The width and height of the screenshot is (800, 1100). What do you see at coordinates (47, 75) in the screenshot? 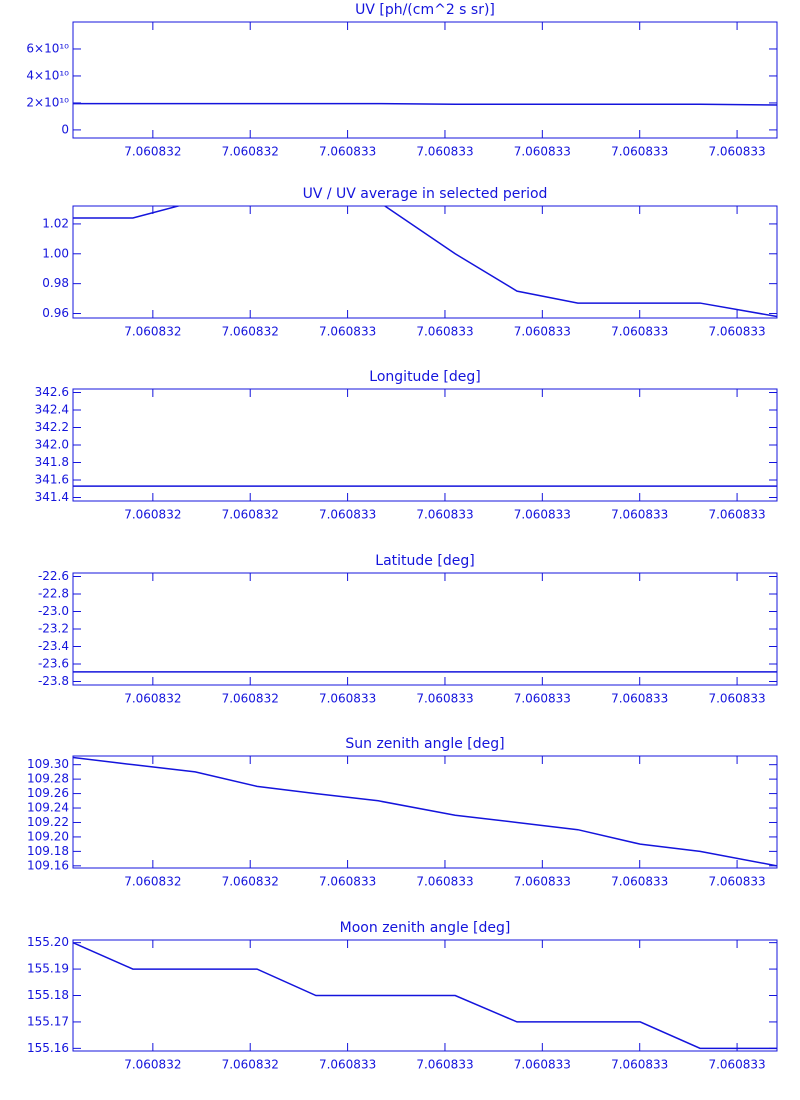
I see `y-tick-label: 4×10¹⁰` at bounding box center [47, 75].